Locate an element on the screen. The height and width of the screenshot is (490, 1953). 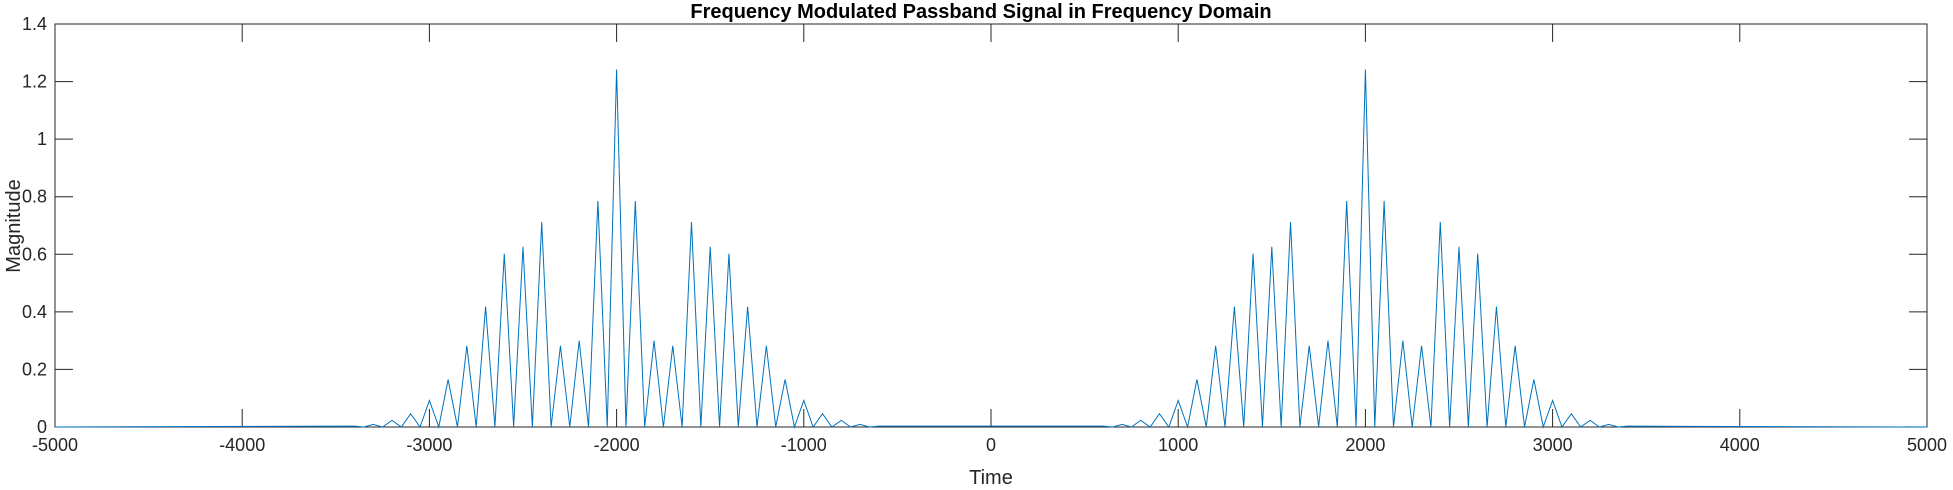
x-tick-label: 3000 is located at coordinates (1553, 445).